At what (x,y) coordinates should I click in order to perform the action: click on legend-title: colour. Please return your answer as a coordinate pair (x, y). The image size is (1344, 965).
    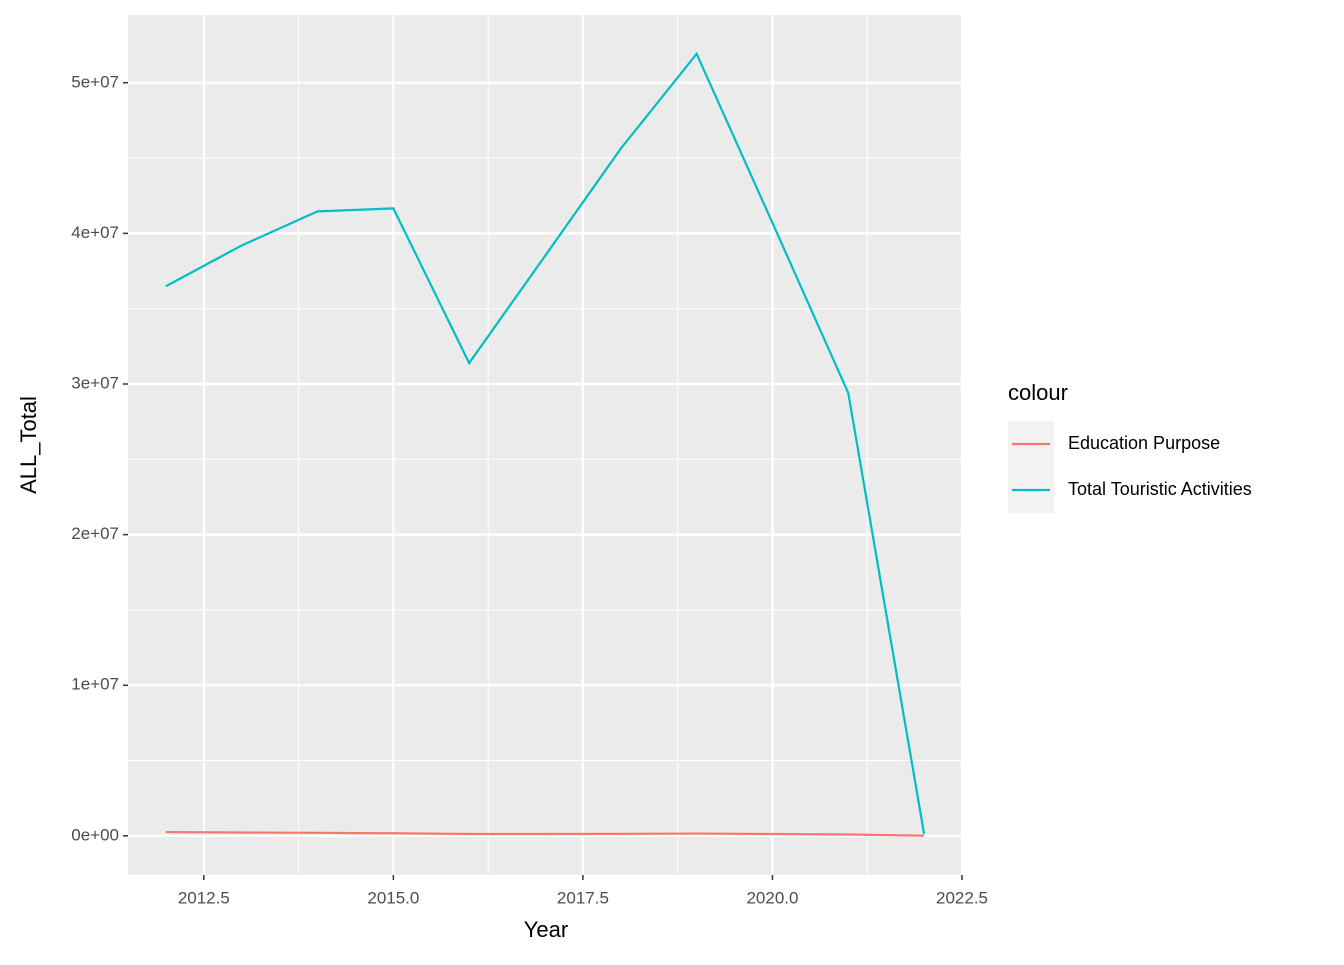
    Looking at the image, I should click on (1038, 392).